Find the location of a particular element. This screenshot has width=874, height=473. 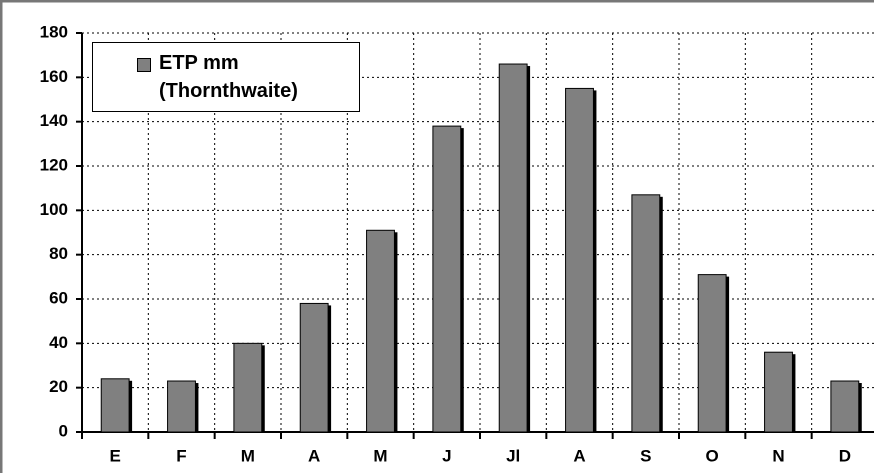

y-tick-label: 20 is located at coordinates (58, 386).